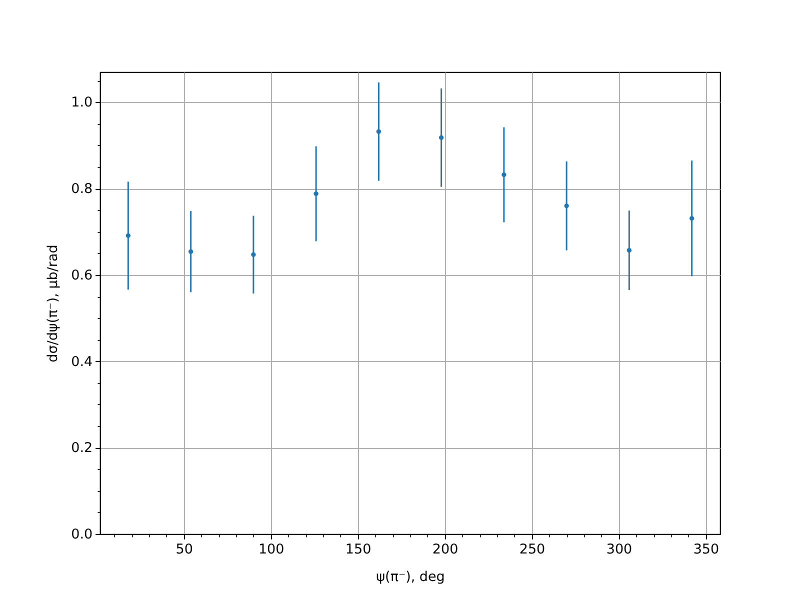  What do you see at coordinates (53, 303) in the screenshot?
I see `y-axis-title: dσ/dψ(π⁻), μb/rad` at bounding box center [53, 303].